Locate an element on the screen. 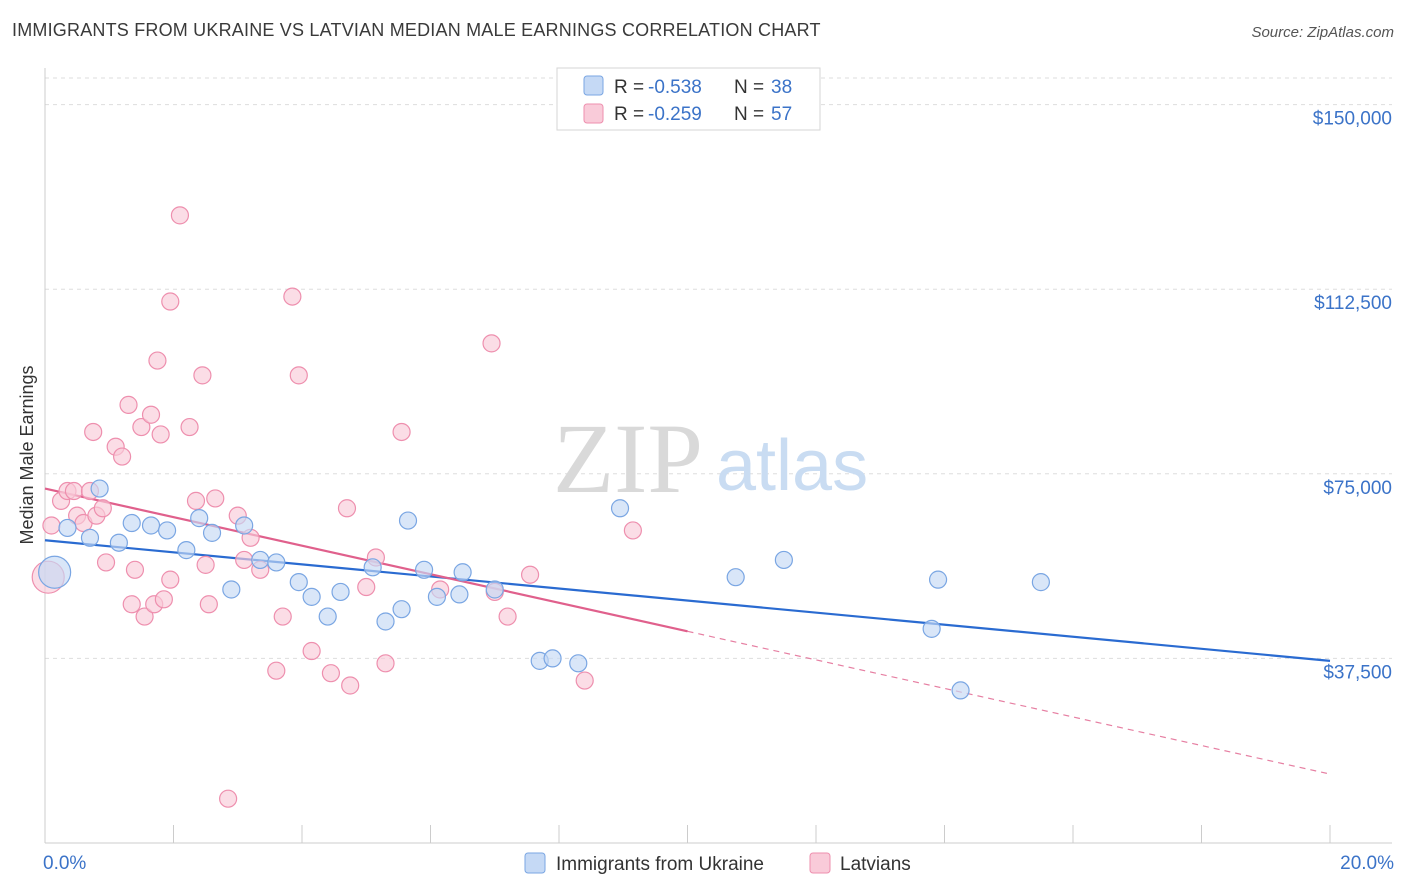 Image resolution: width=1406 pixels, height=892 pixels. y-axis-title: Median Male Earnings is located at coordinates (27, 454).